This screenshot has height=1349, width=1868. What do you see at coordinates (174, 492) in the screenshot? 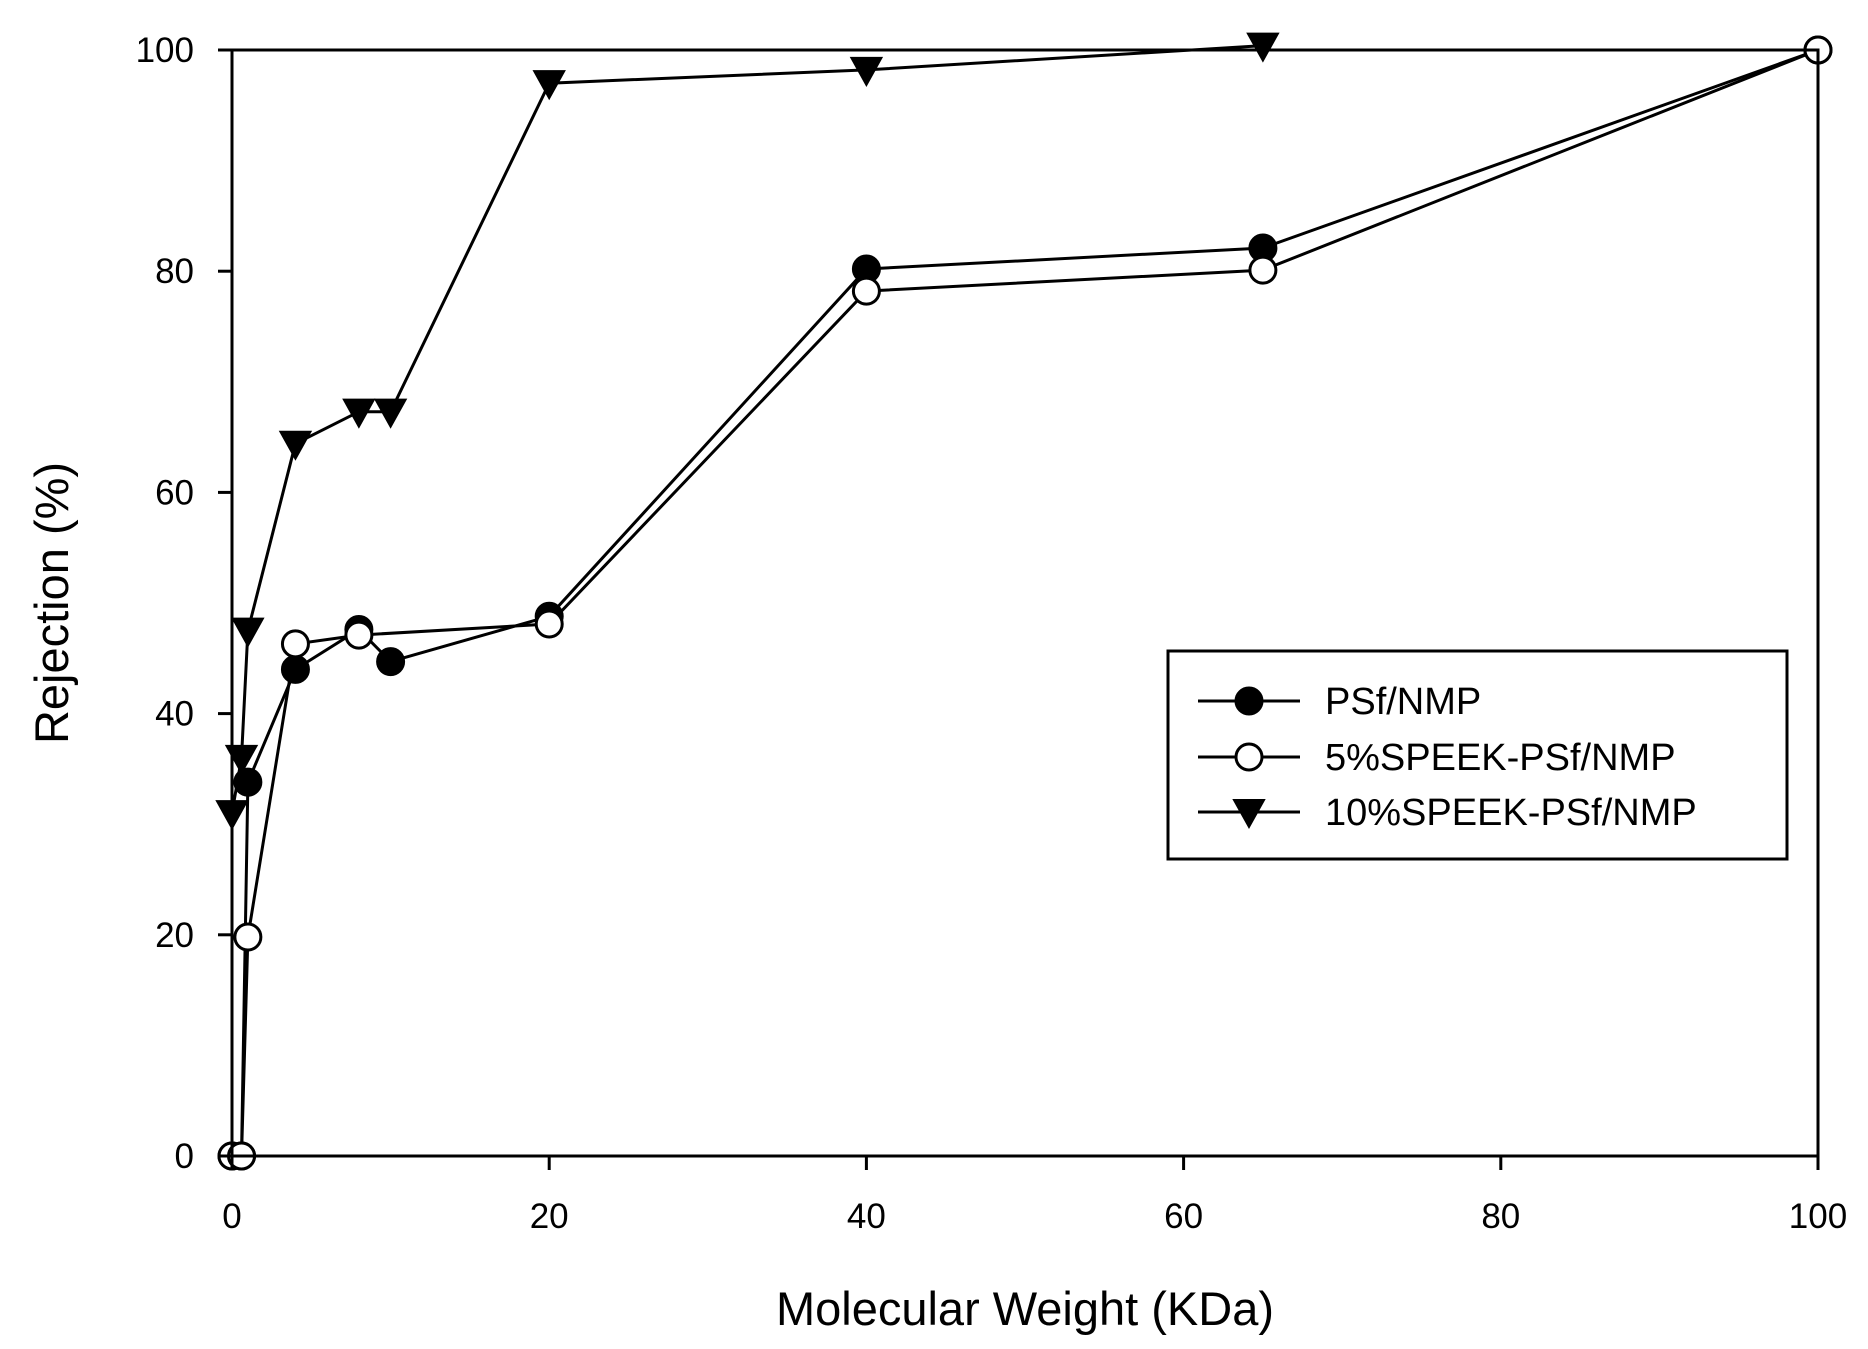
I see `y-tick-label-60: 60` at bounding box center [174, 492].